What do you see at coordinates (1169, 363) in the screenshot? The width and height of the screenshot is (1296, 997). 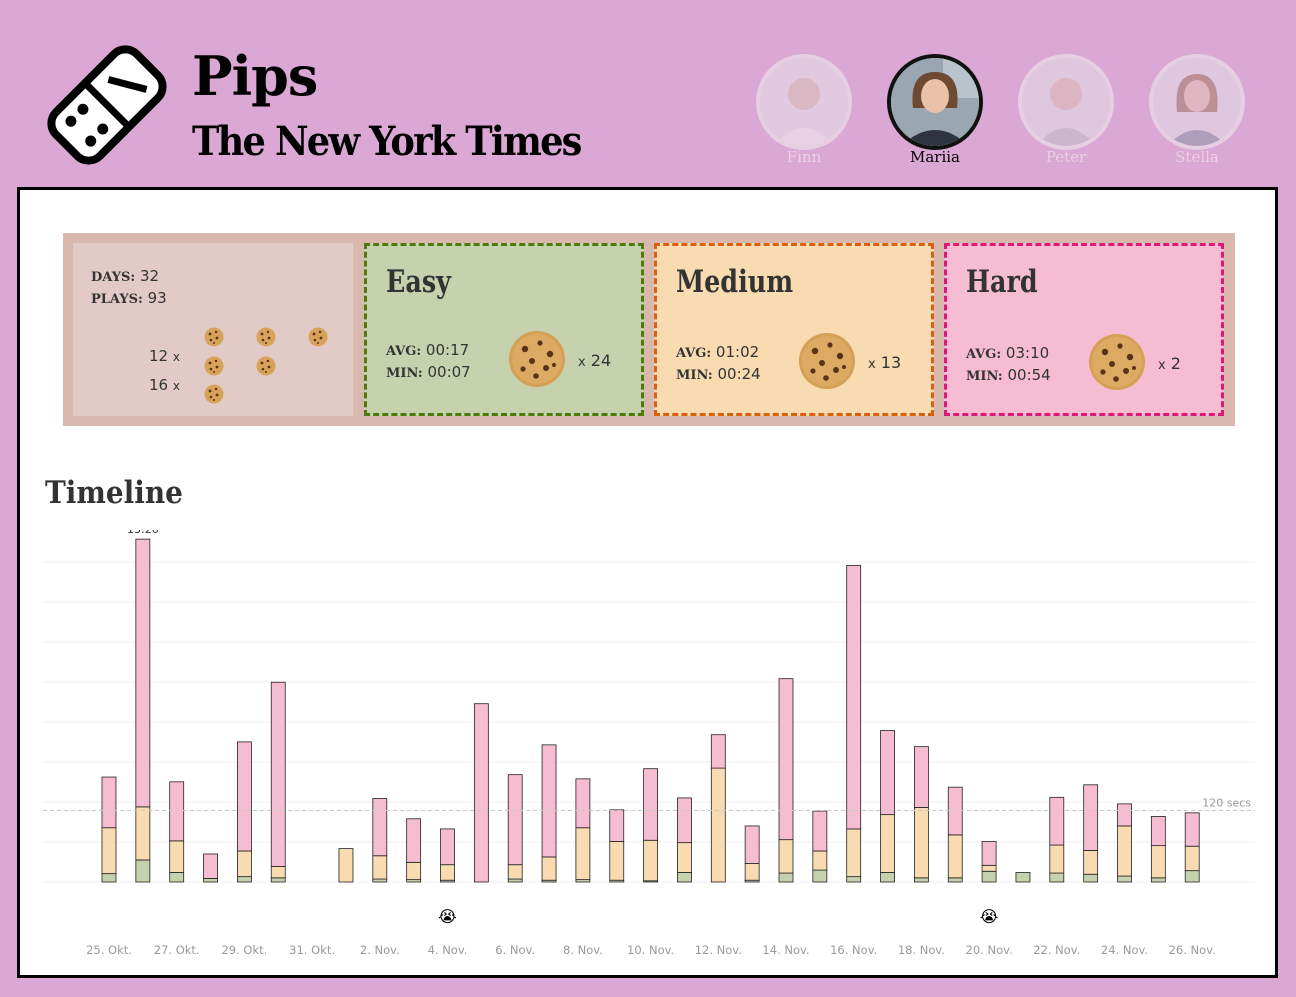 I see `hard-cookie-count: x 2` at bounding box center [1169, 363].